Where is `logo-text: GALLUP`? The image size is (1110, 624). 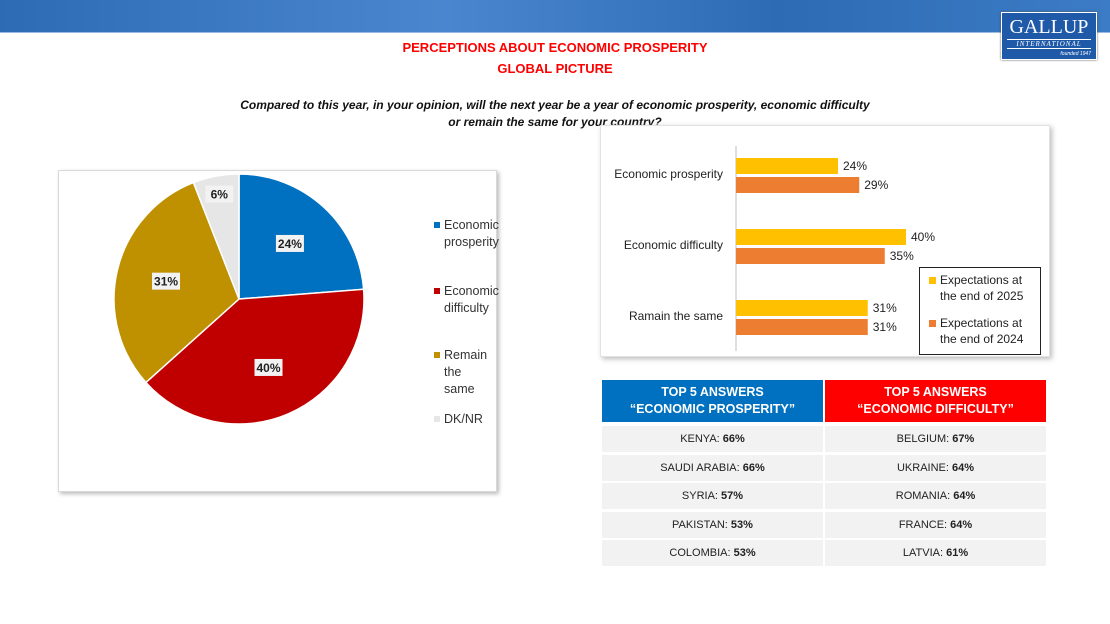 logo-text: GALLUP is located at coordinates (1049, 27).